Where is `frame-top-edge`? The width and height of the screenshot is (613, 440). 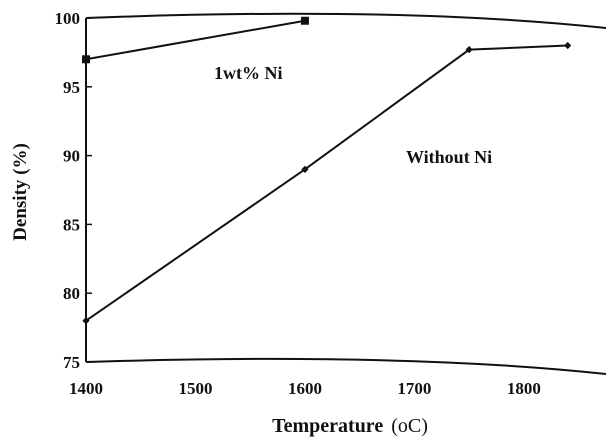
frame-top-edge is located at coordinates (346, 20).